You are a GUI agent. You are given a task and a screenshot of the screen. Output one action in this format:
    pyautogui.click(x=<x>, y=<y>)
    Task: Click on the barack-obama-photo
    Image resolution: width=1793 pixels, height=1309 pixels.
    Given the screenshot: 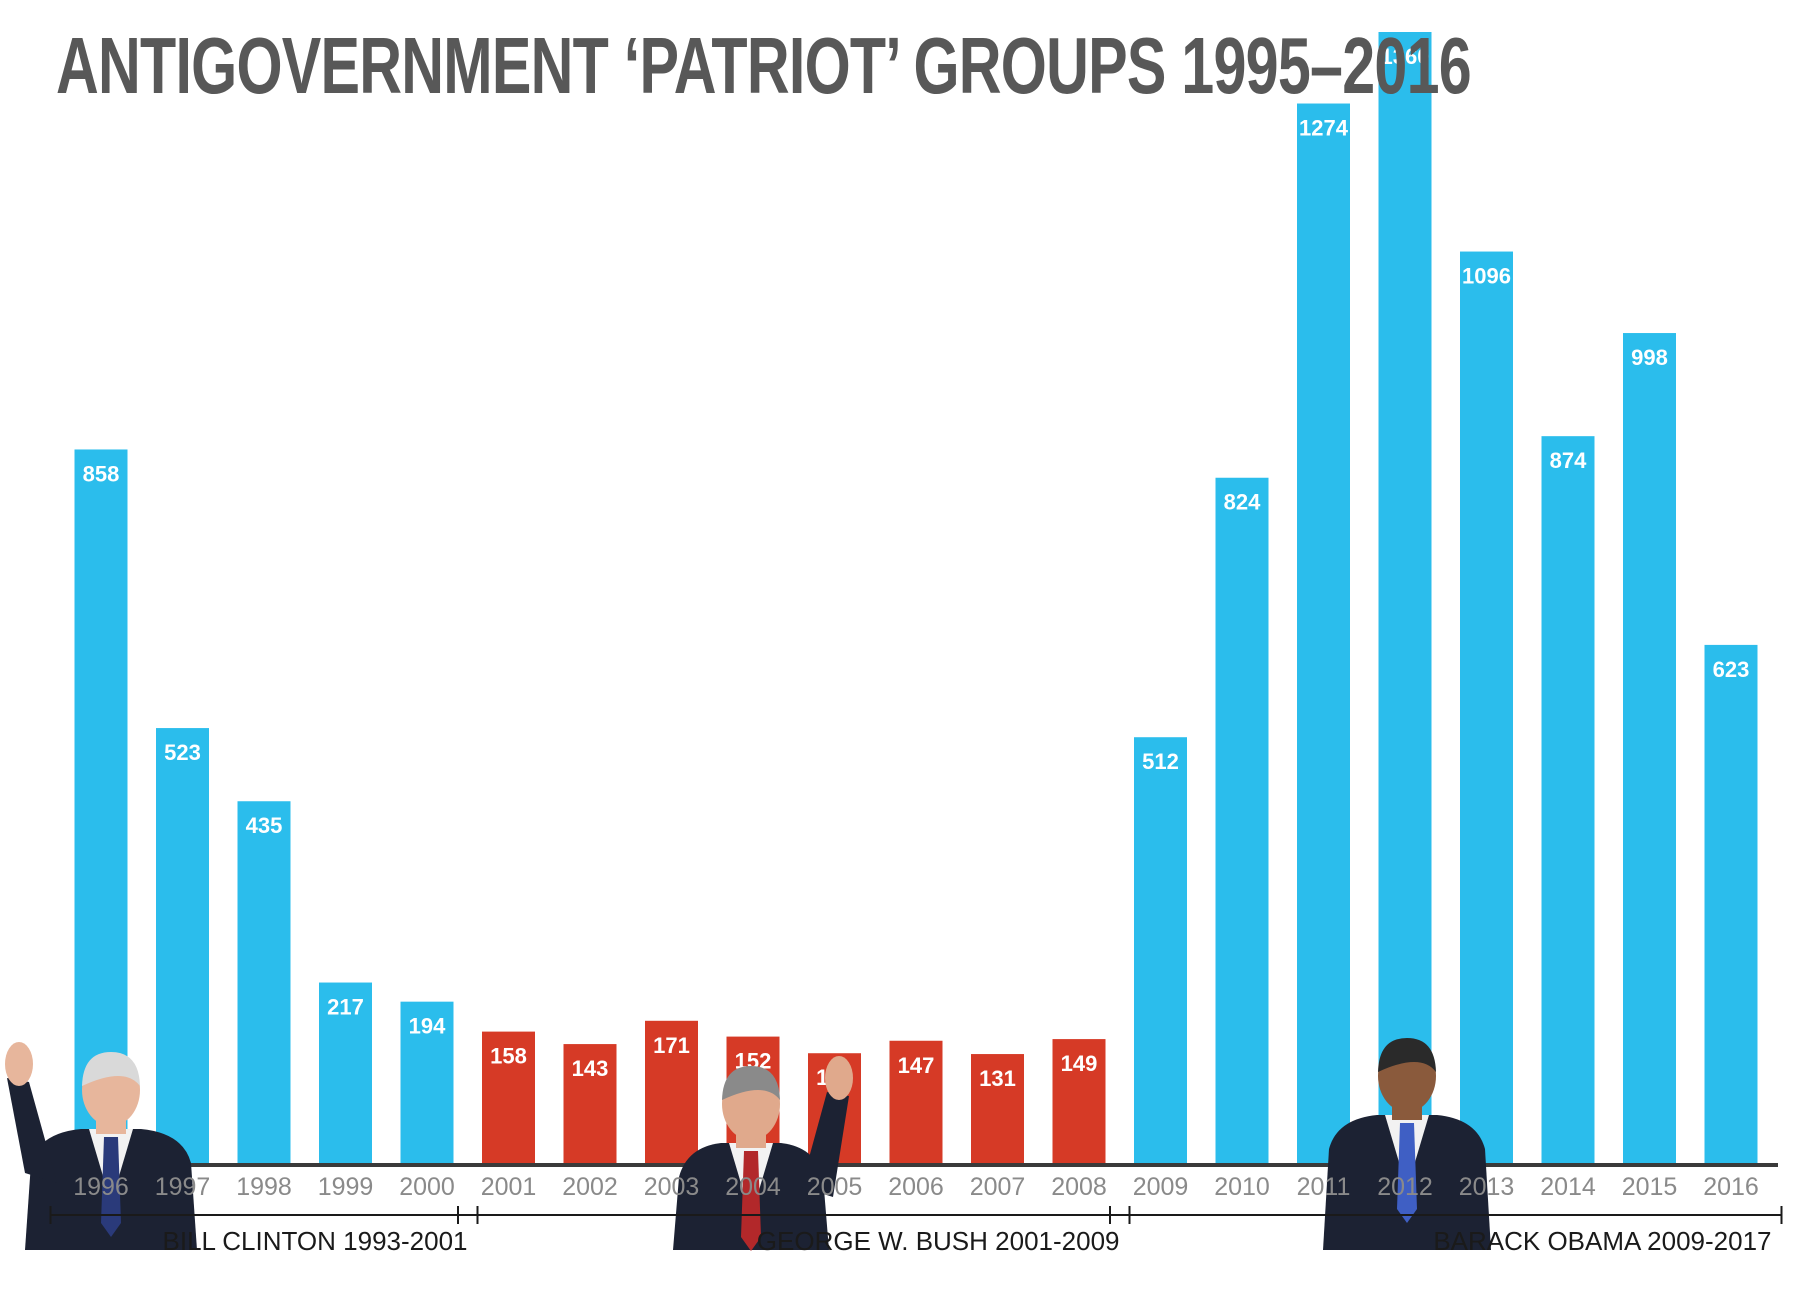 What is the action you would take?
    pyautogui.click(x=1407, y=1144)
    